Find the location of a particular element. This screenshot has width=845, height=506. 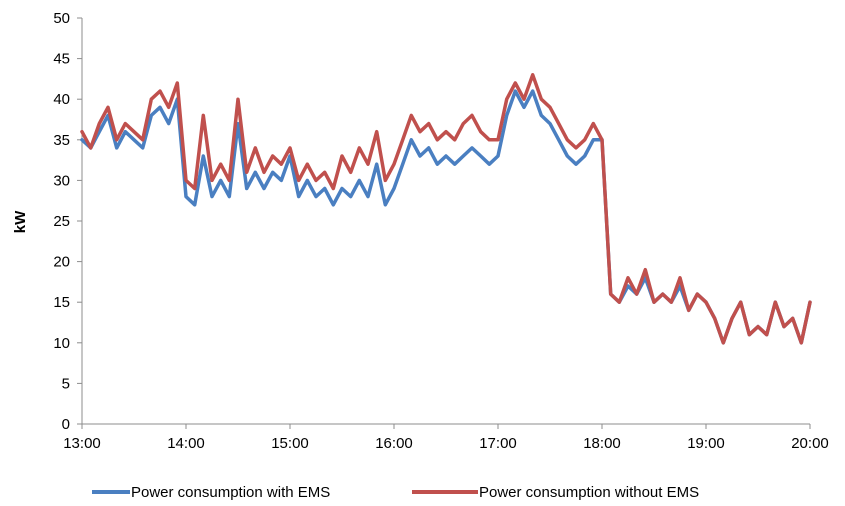

x-tick-label: 18:00 is located at coordinates (602, 443).